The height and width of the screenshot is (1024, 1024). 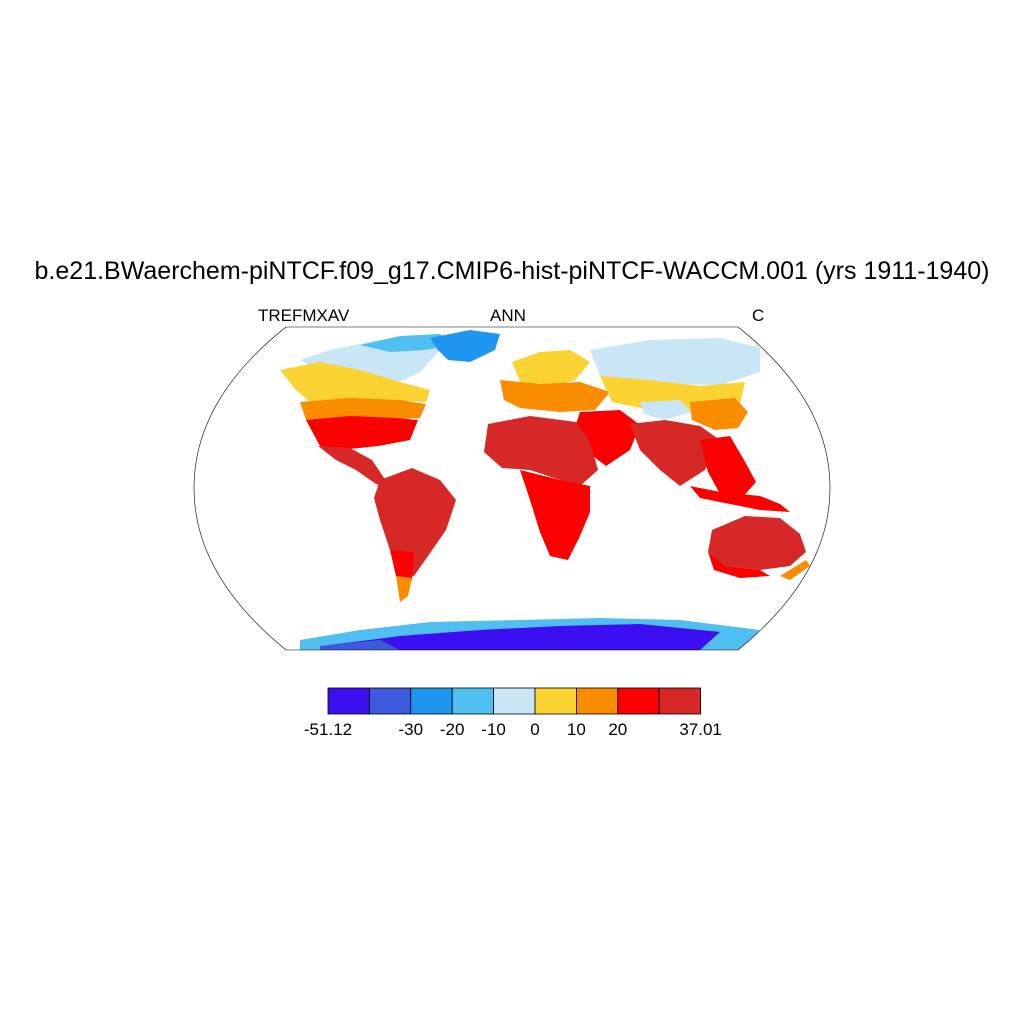 I want to click on north-africa, so click(x=541, y=451).